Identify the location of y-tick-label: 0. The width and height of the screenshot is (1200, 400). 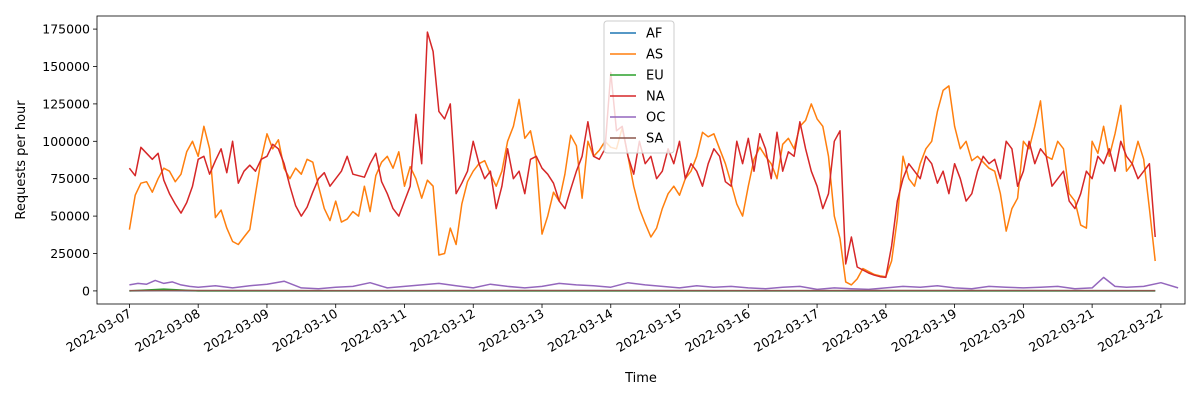
(86, 290).